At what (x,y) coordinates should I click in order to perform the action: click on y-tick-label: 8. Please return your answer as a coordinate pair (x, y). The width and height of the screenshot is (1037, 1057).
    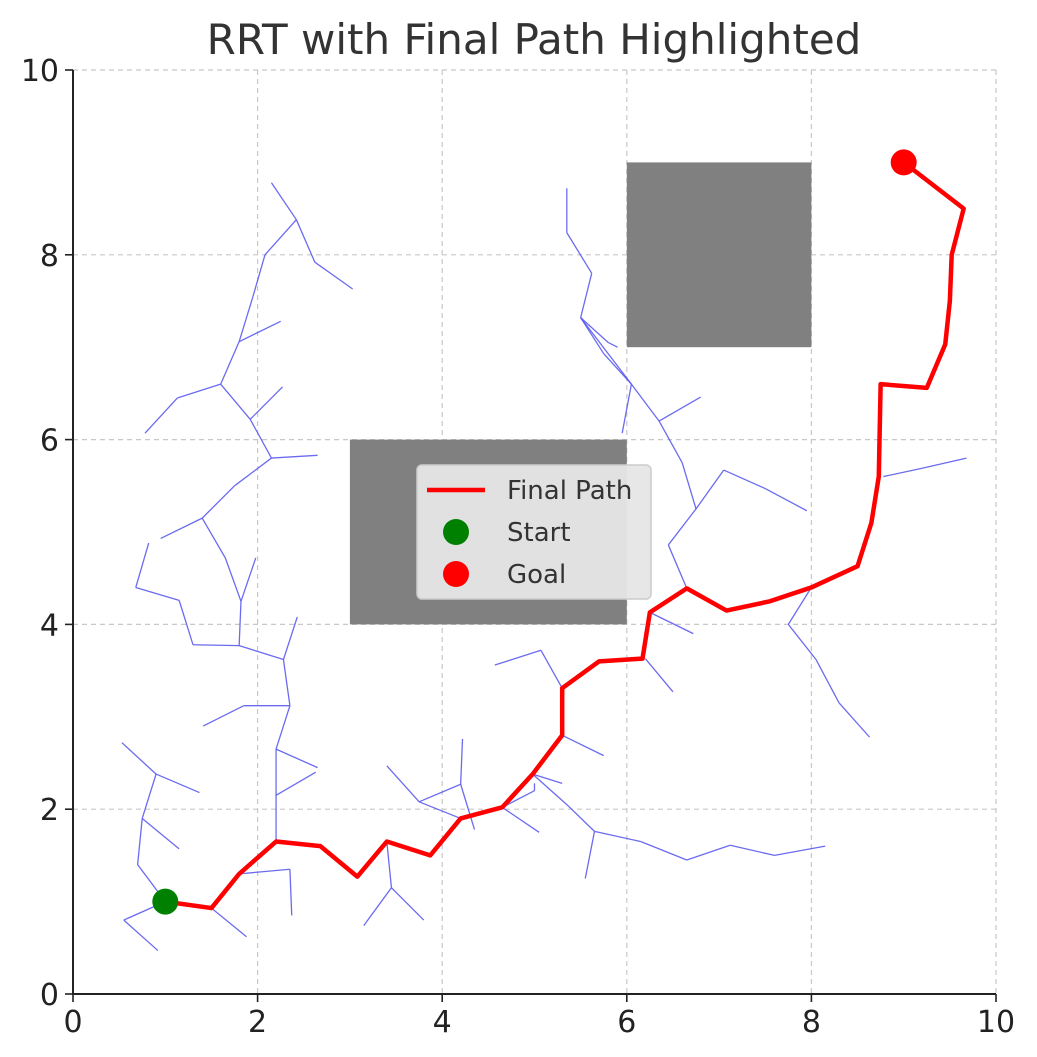
    Looking at the image, I should click on (49, 256).